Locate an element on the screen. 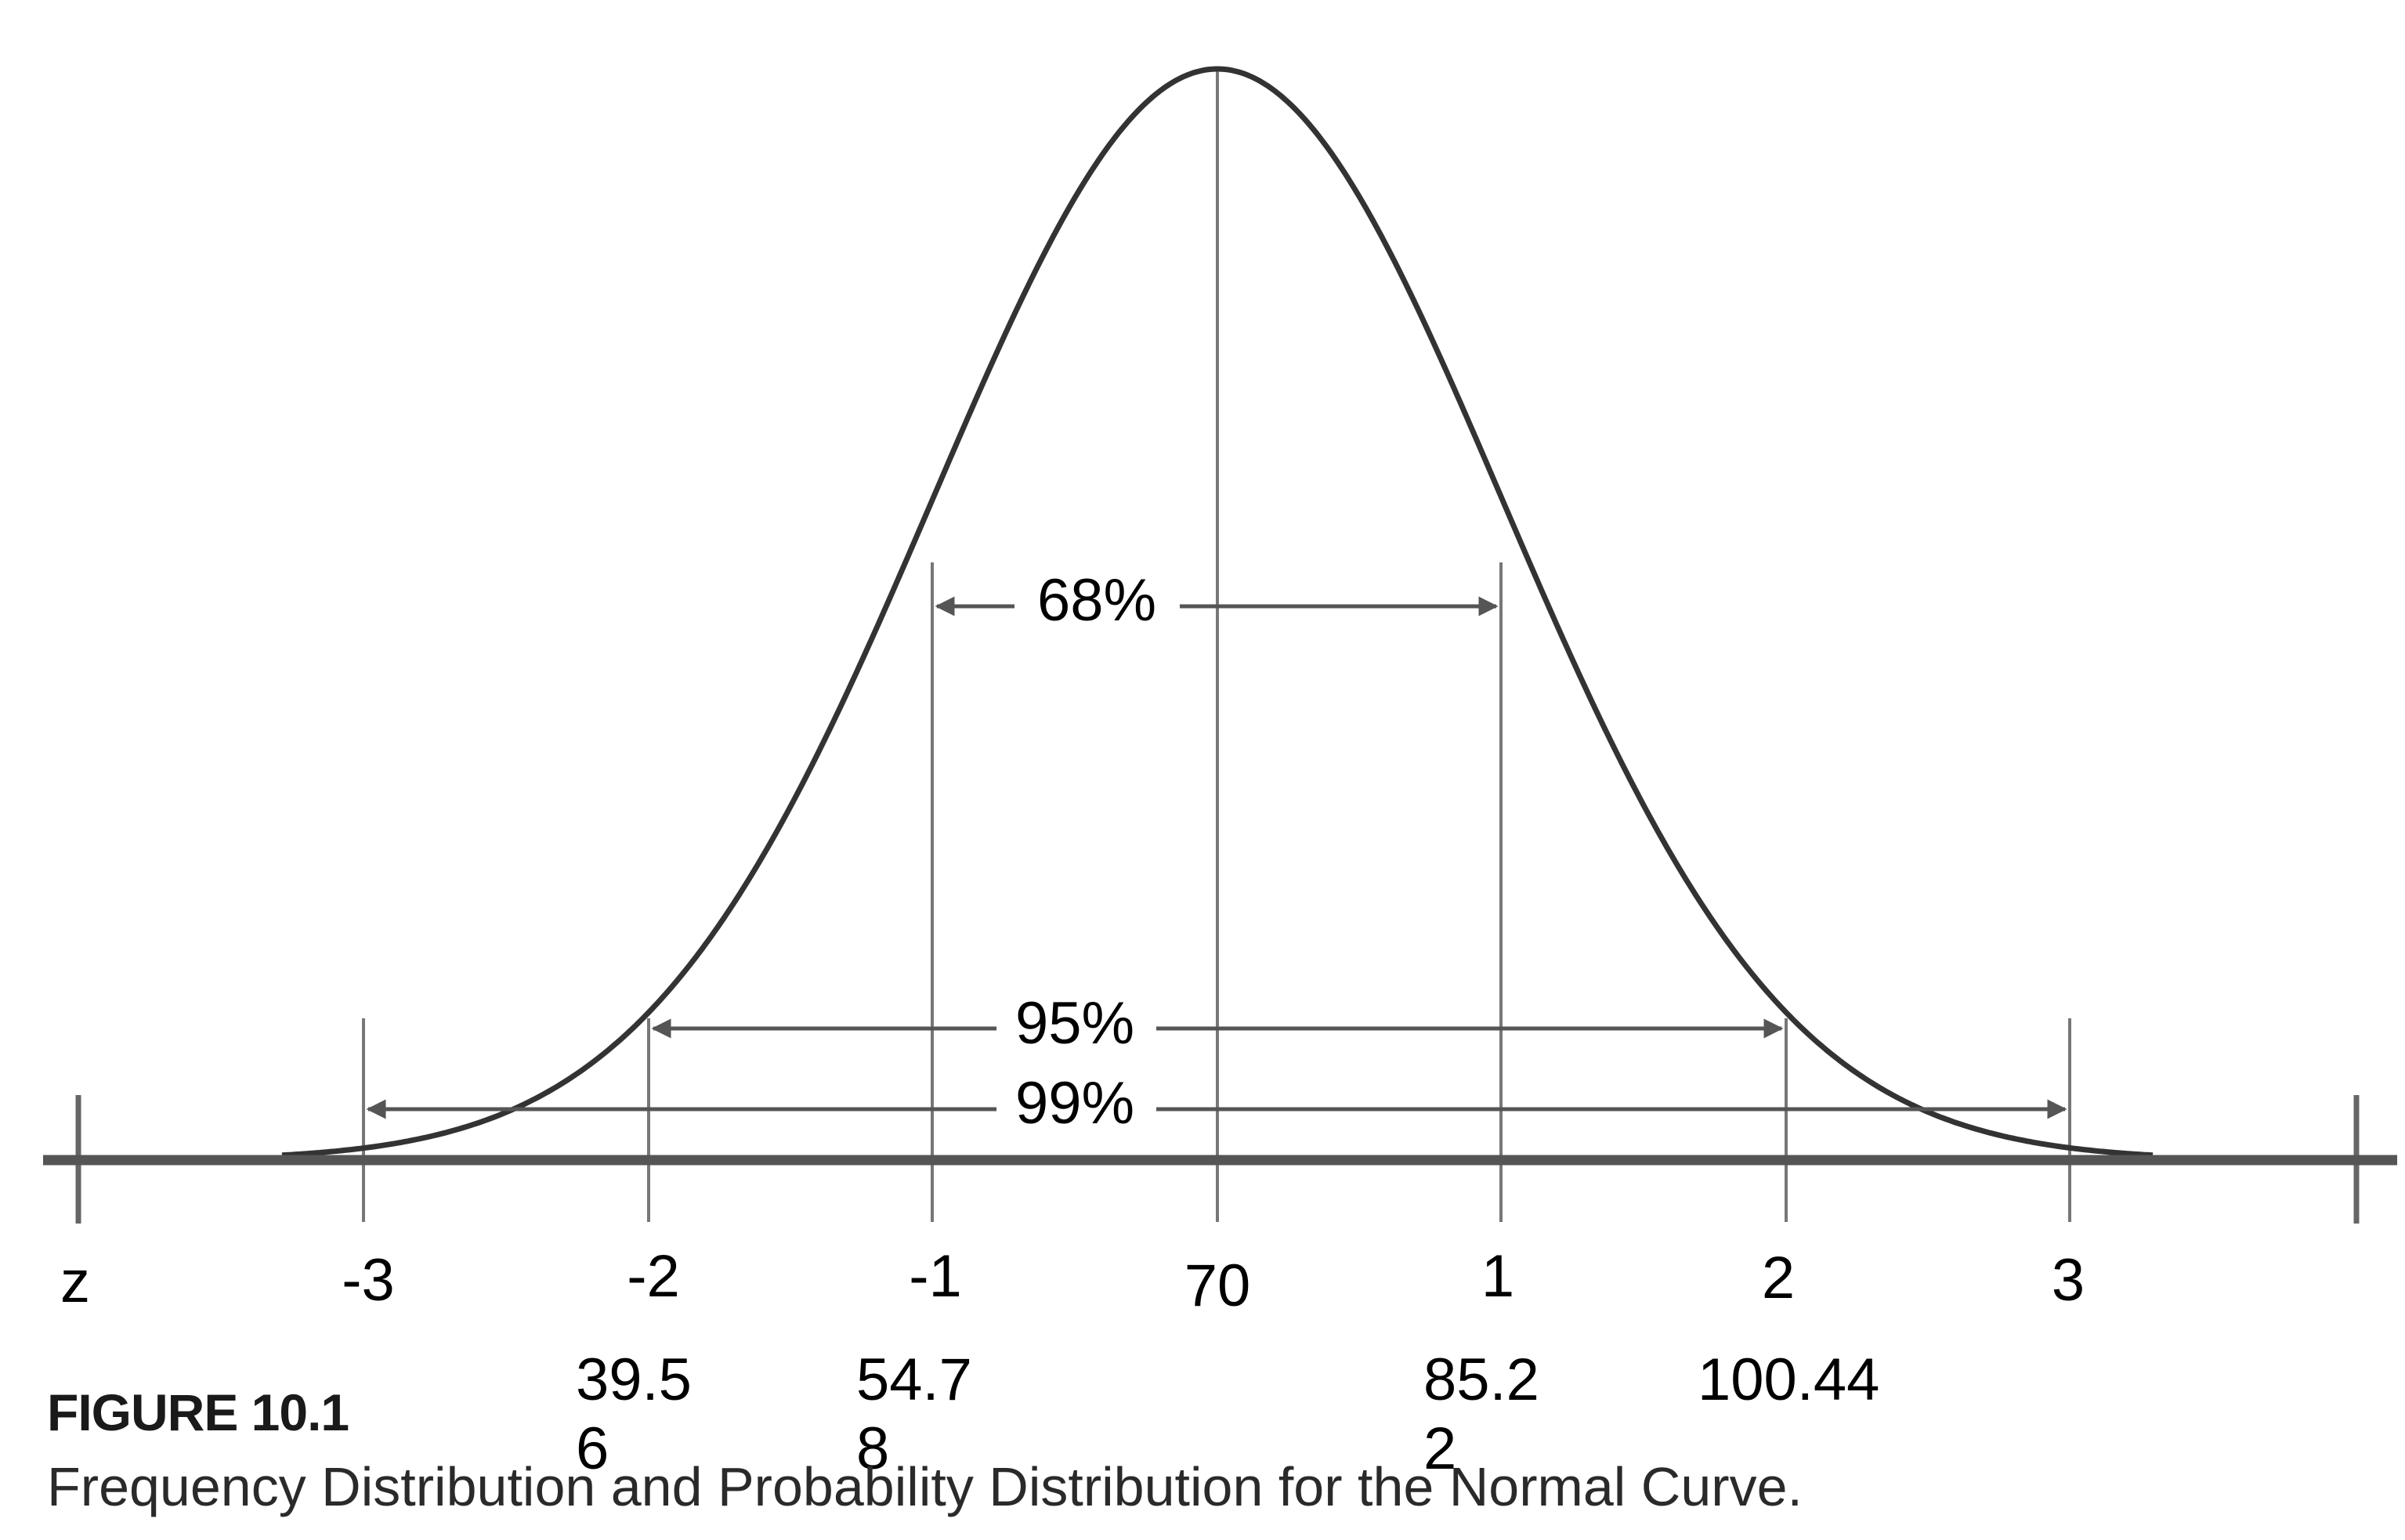 The image size is (2405, 1540). z-tick-label: 3 is located at coordinates (2068, 1280).